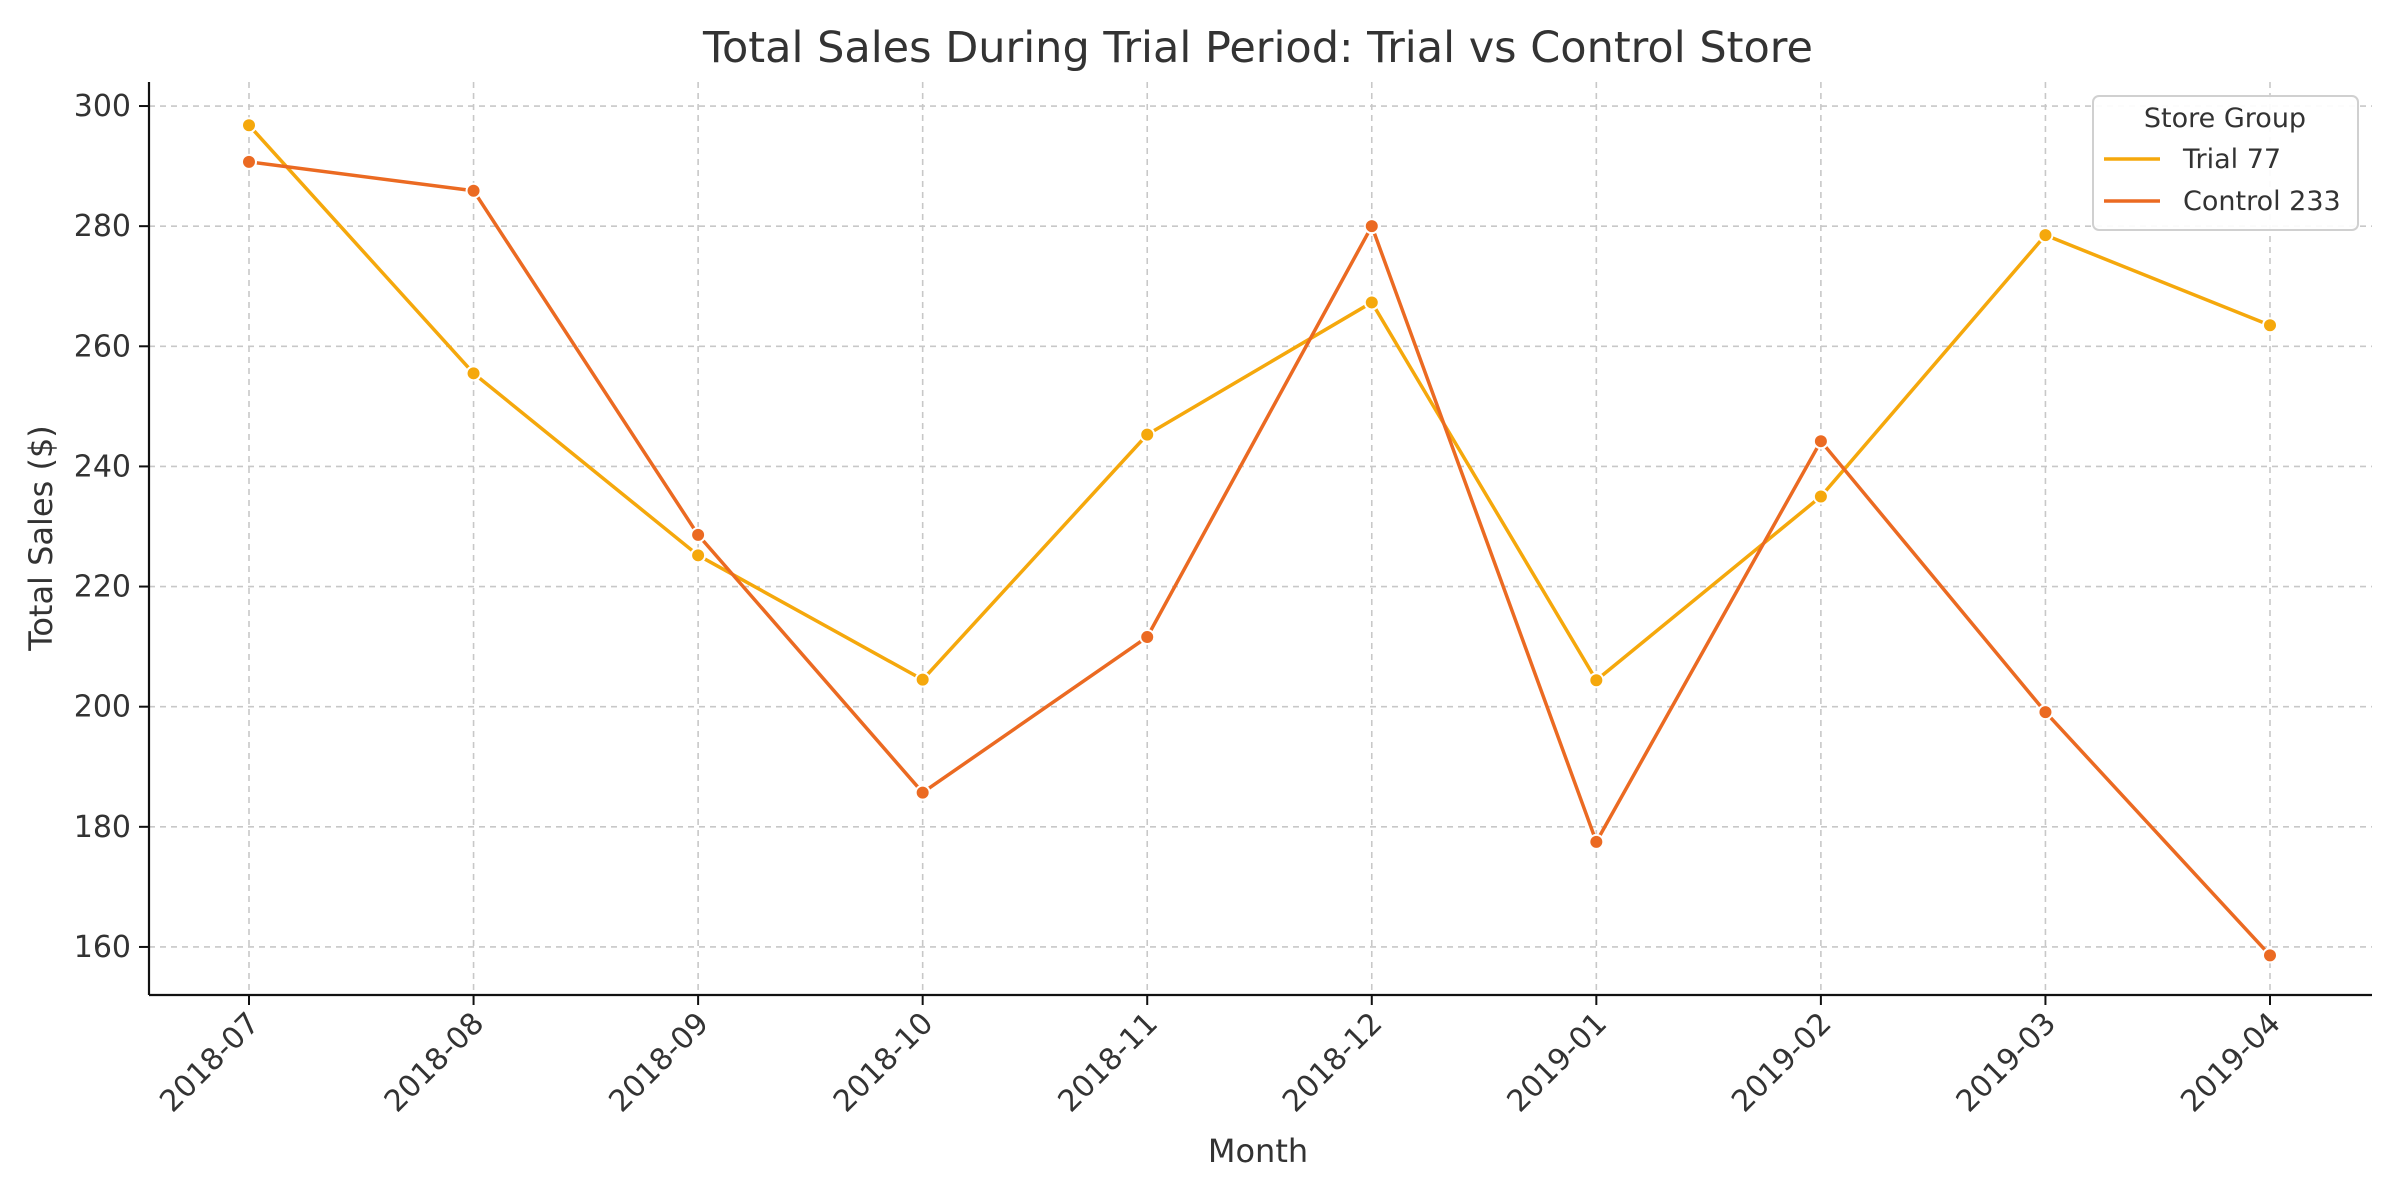  I want to click on y-tick-label: 240, so click(102, 466).